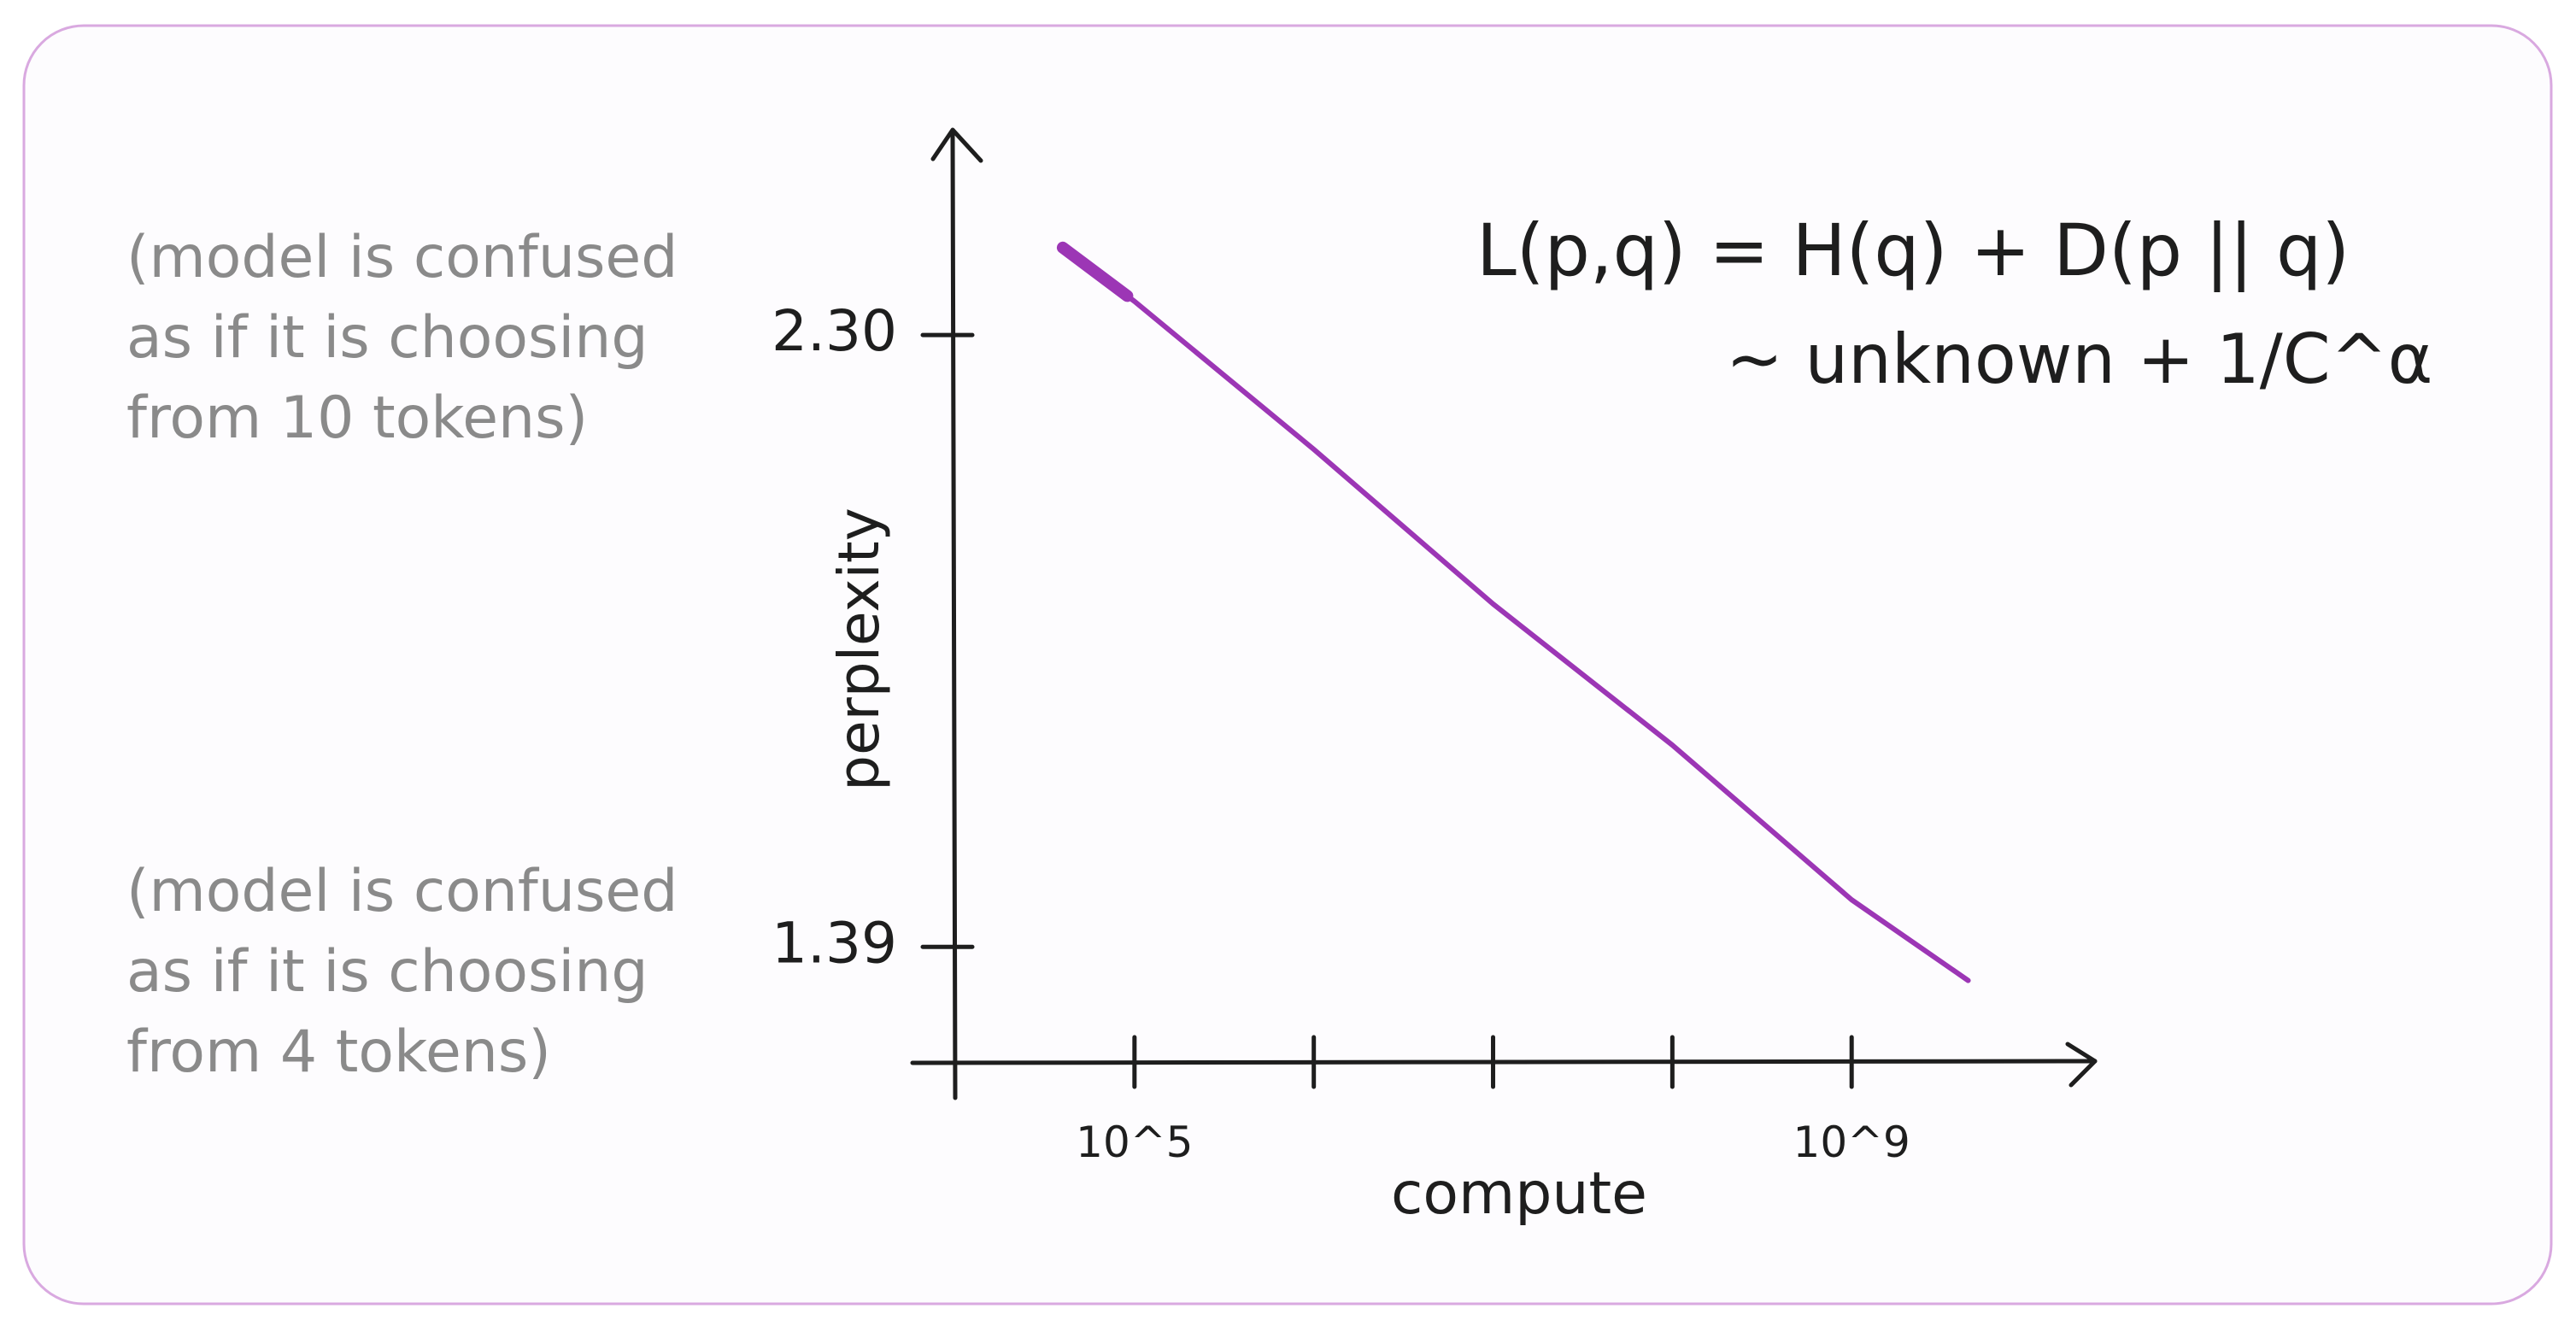 This screenshot has height=1332, width=2576. Describe the element at coordinates (859, 649) in the screenshot. I see `y-axis-label: perplexity` at that location.